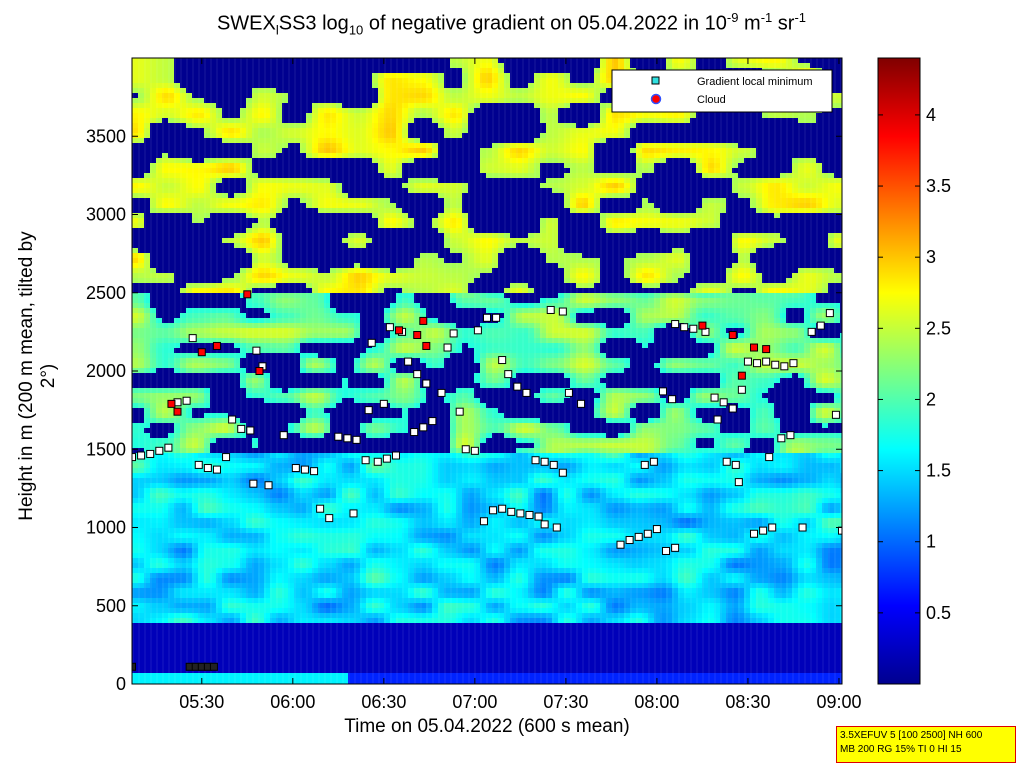 This screenshot has height=767, width=1023. What do you see at coordinates (106, 449) in the screenshot?
I see `y-tick-label: 1500` at bounding box center [106, 449].